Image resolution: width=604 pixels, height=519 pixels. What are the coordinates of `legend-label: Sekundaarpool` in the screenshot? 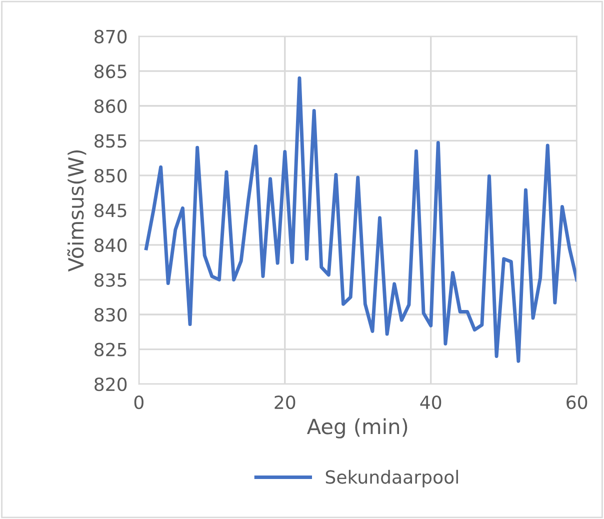 It's located at (392, 479).